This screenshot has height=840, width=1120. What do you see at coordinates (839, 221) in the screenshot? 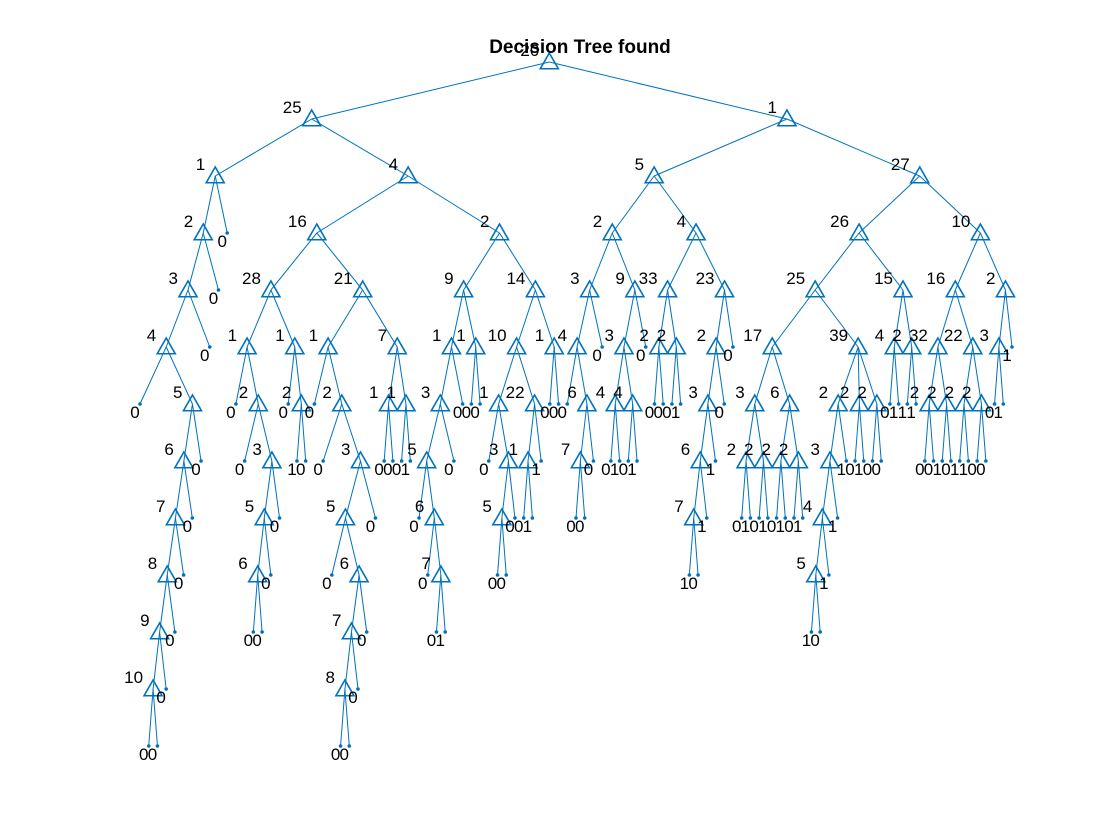
I see `decision-node-label: 26` at bounding box center [839, 221].